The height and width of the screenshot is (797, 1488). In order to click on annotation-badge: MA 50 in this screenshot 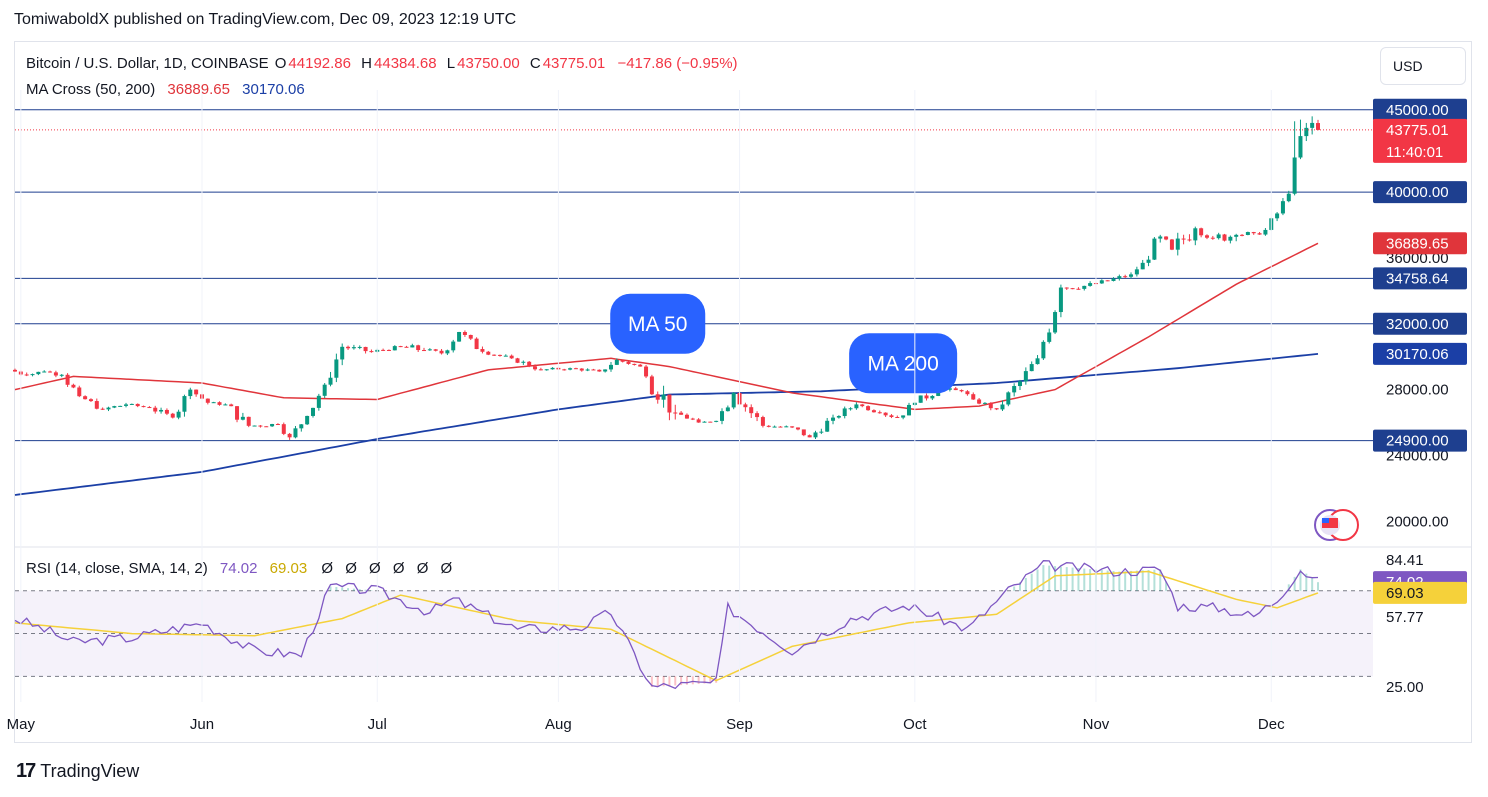, I will do `click(658, 323)`.